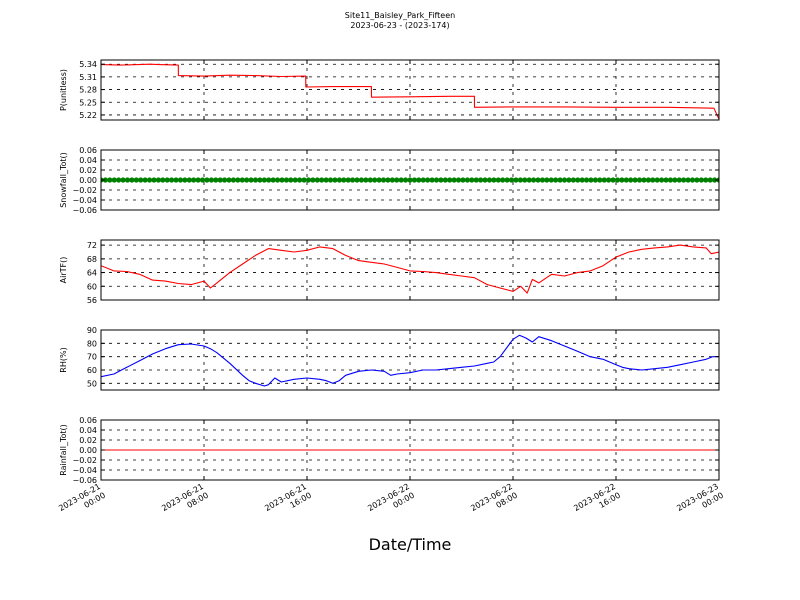 The image size is (800, 600). I want to click on ytick-label: −0.02, so click(84, 190).